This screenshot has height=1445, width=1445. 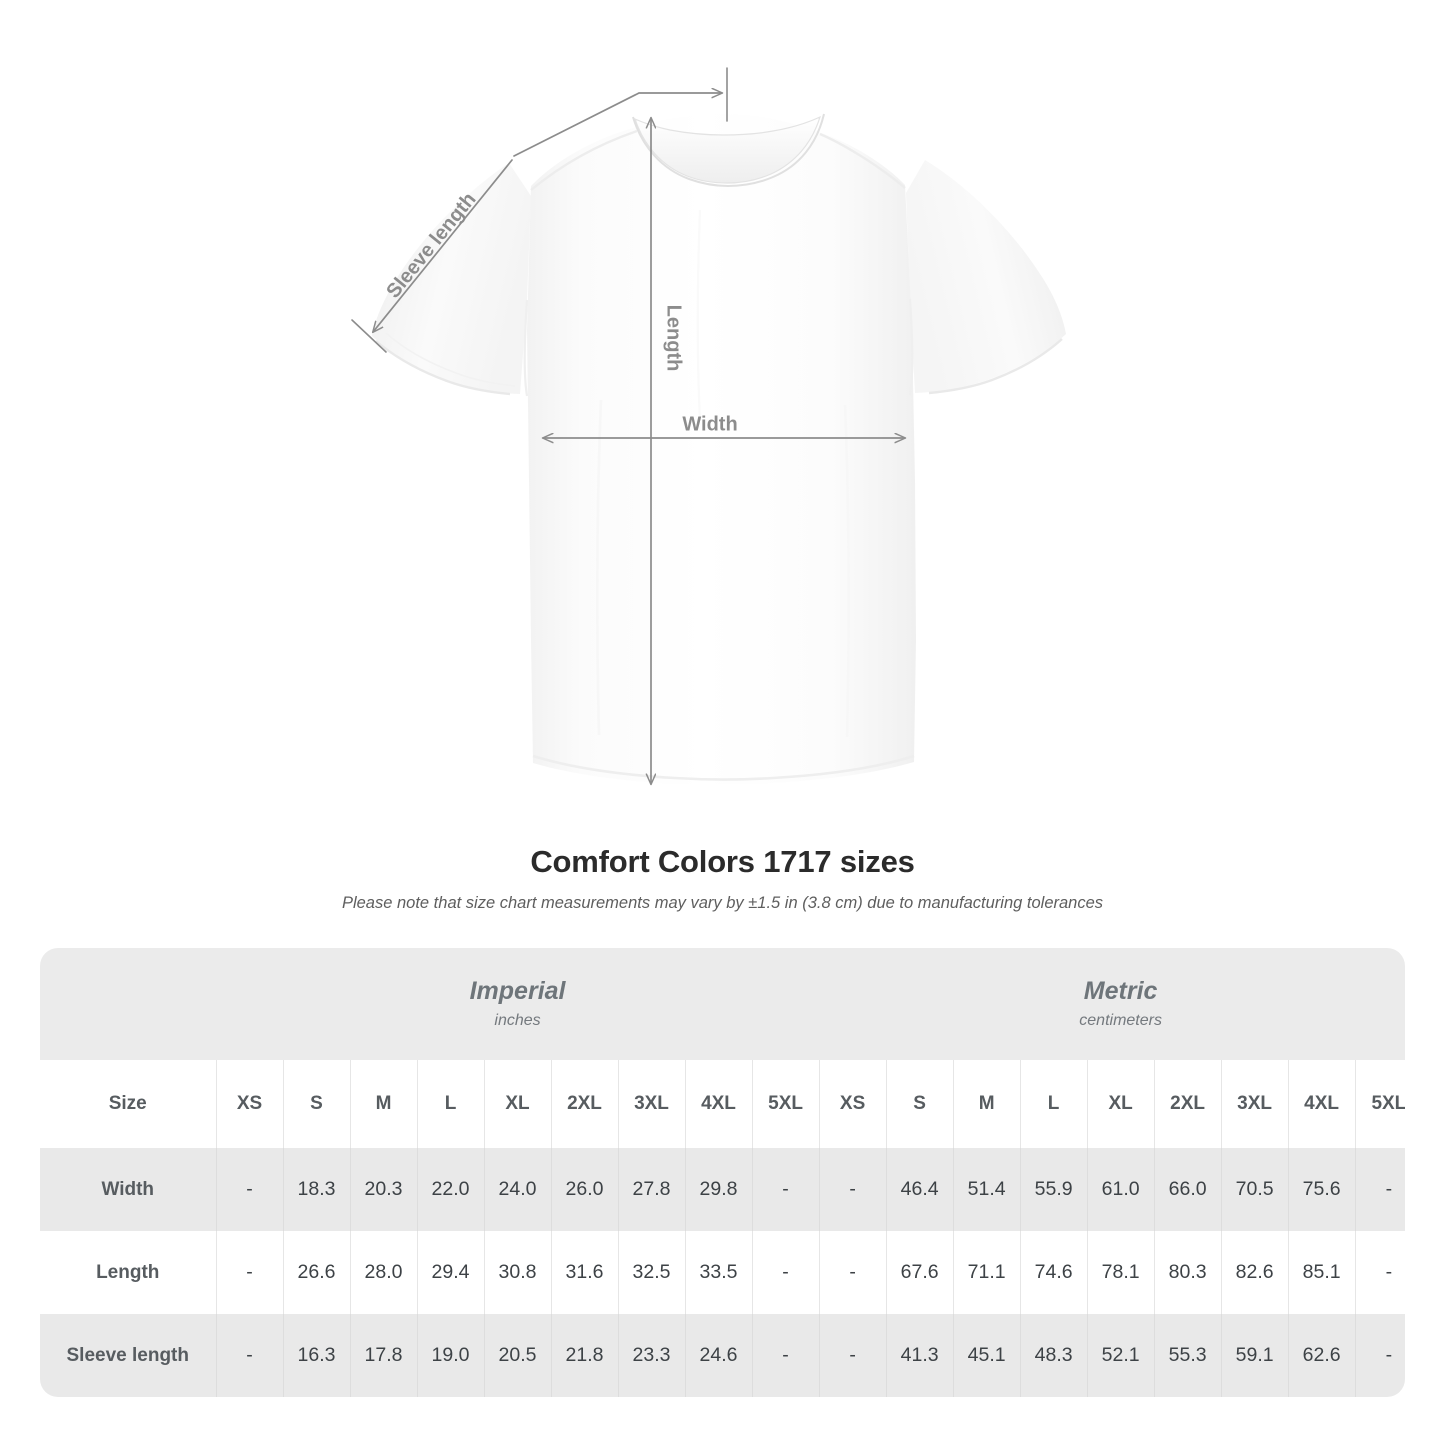 I want to click on column-header-imperial-3xl: 3XL, so click(x=651, y=1104).